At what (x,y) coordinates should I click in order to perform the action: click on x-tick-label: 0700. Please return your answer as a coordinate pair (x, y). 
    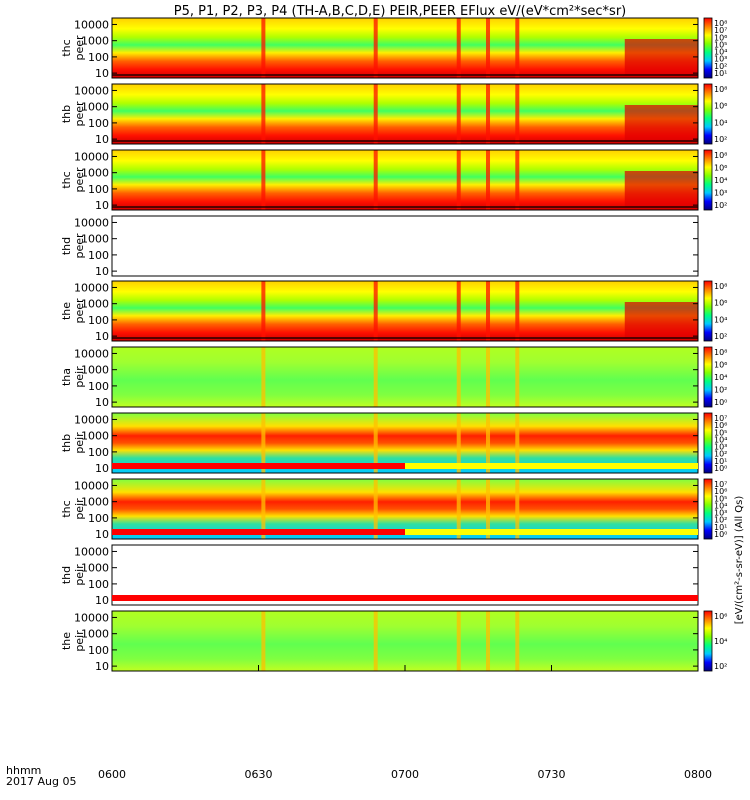
    Looking at the image, I should click on (405, 774).